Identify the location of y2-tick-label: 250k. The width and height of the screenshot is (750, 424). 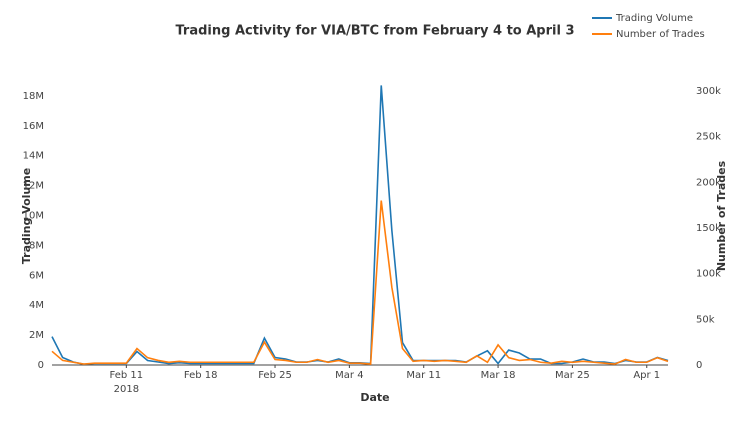
(708, 137).